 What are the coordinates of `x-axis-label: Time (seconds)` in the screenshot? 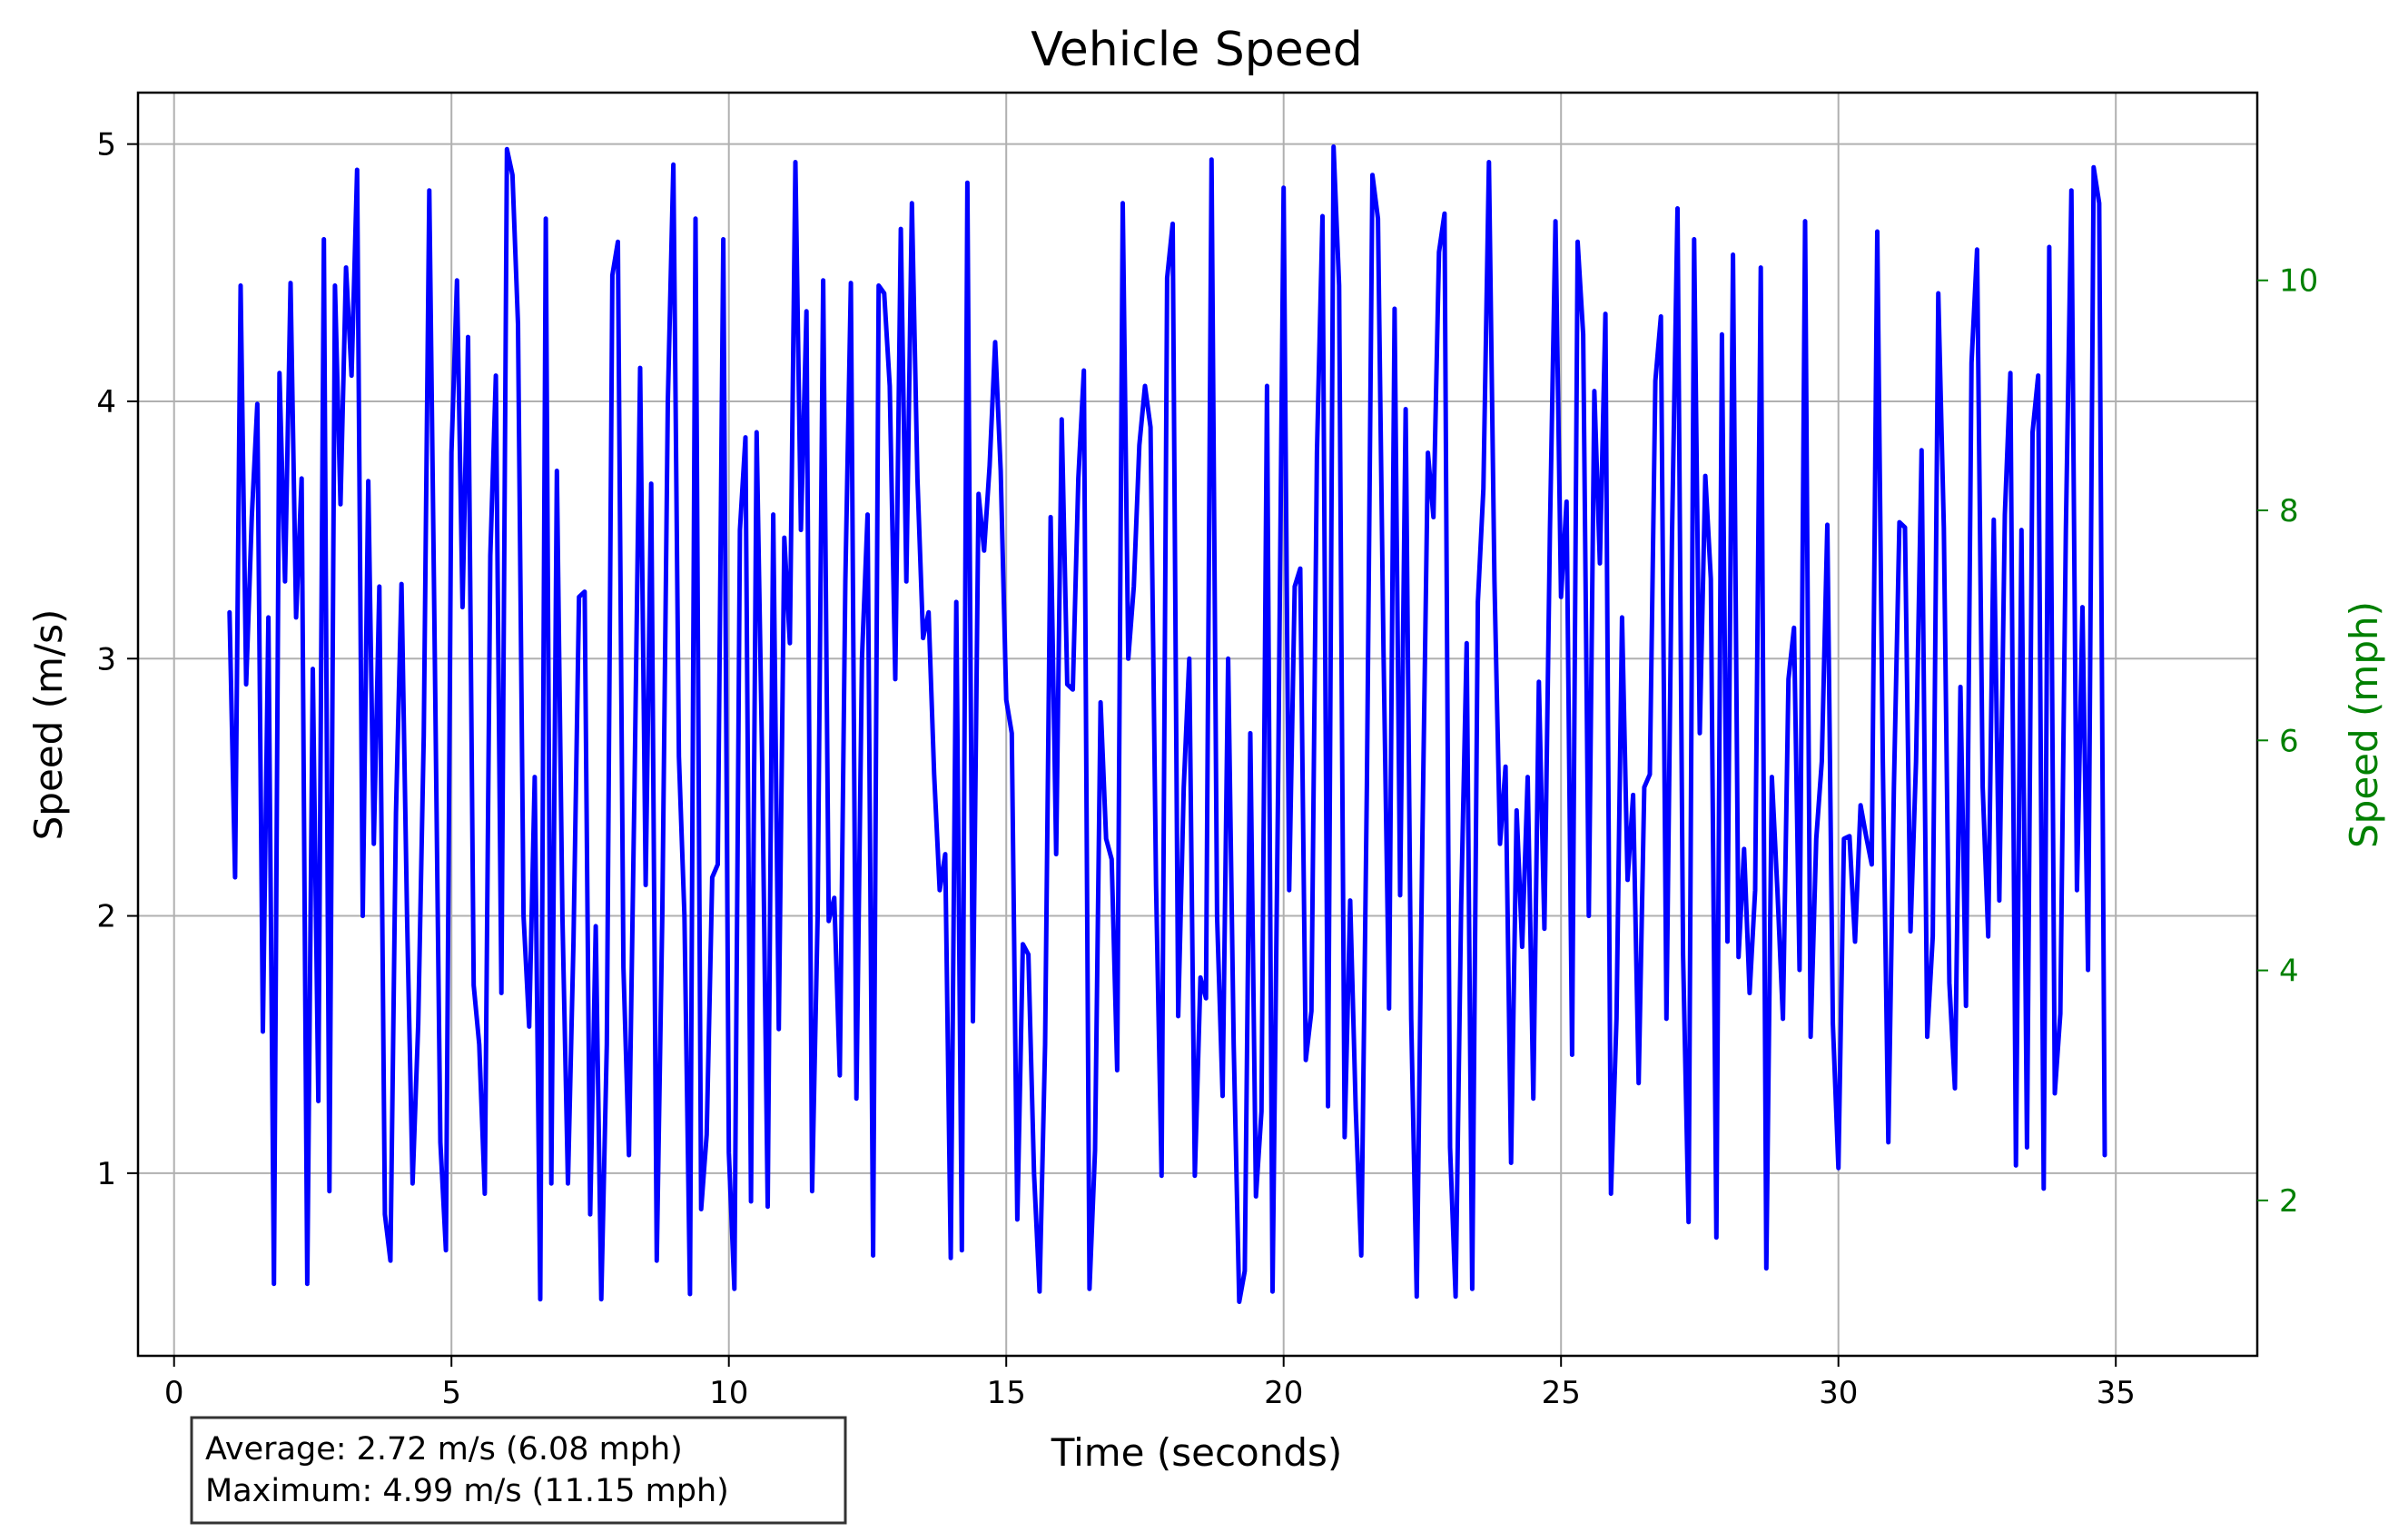 It's located at (1197, 1452).